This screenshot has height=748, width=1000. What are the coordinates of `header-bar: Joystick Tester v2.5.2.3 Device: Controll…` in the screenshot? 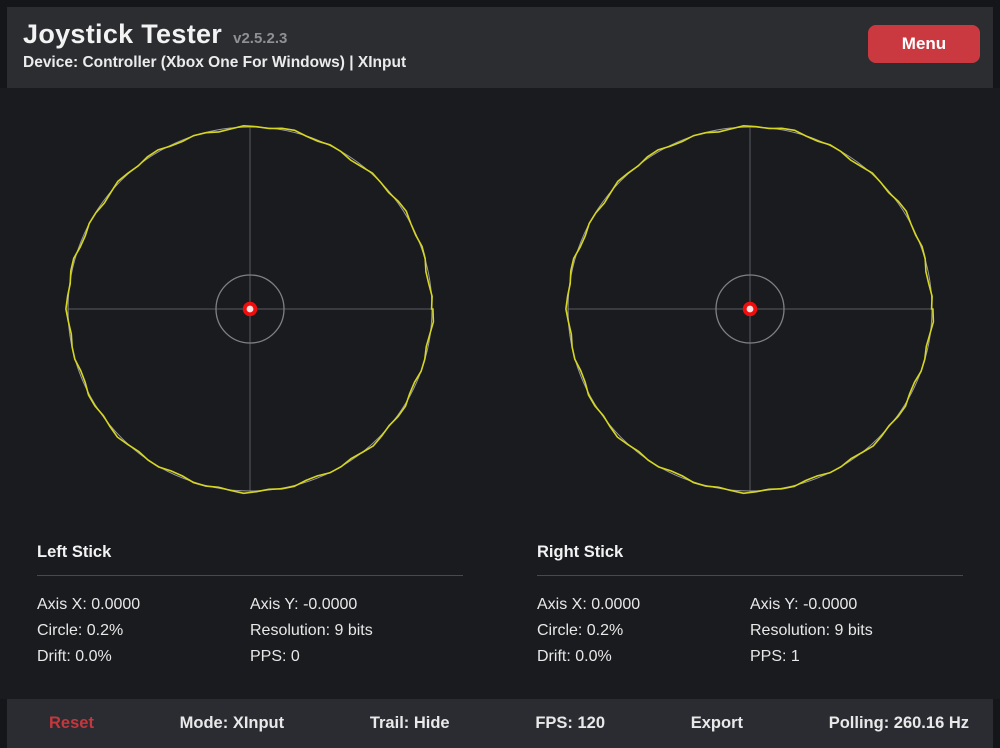 It's located at (500, 47).